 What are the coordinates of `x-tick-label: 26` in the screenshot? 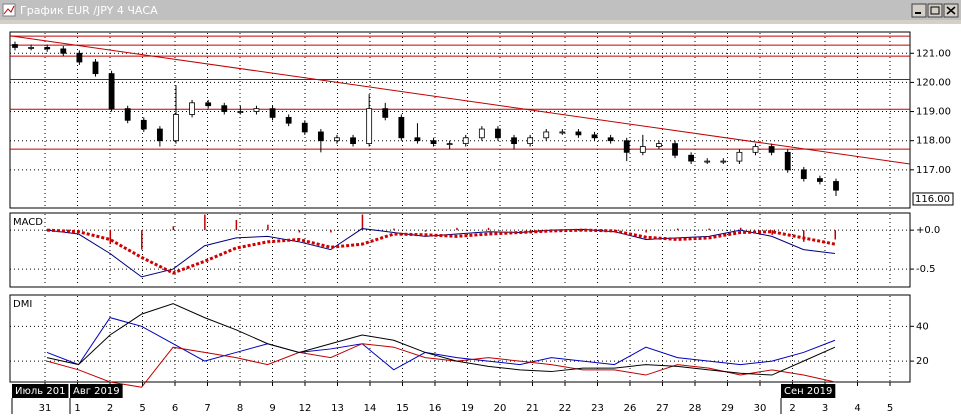 It's located at (630, 408).